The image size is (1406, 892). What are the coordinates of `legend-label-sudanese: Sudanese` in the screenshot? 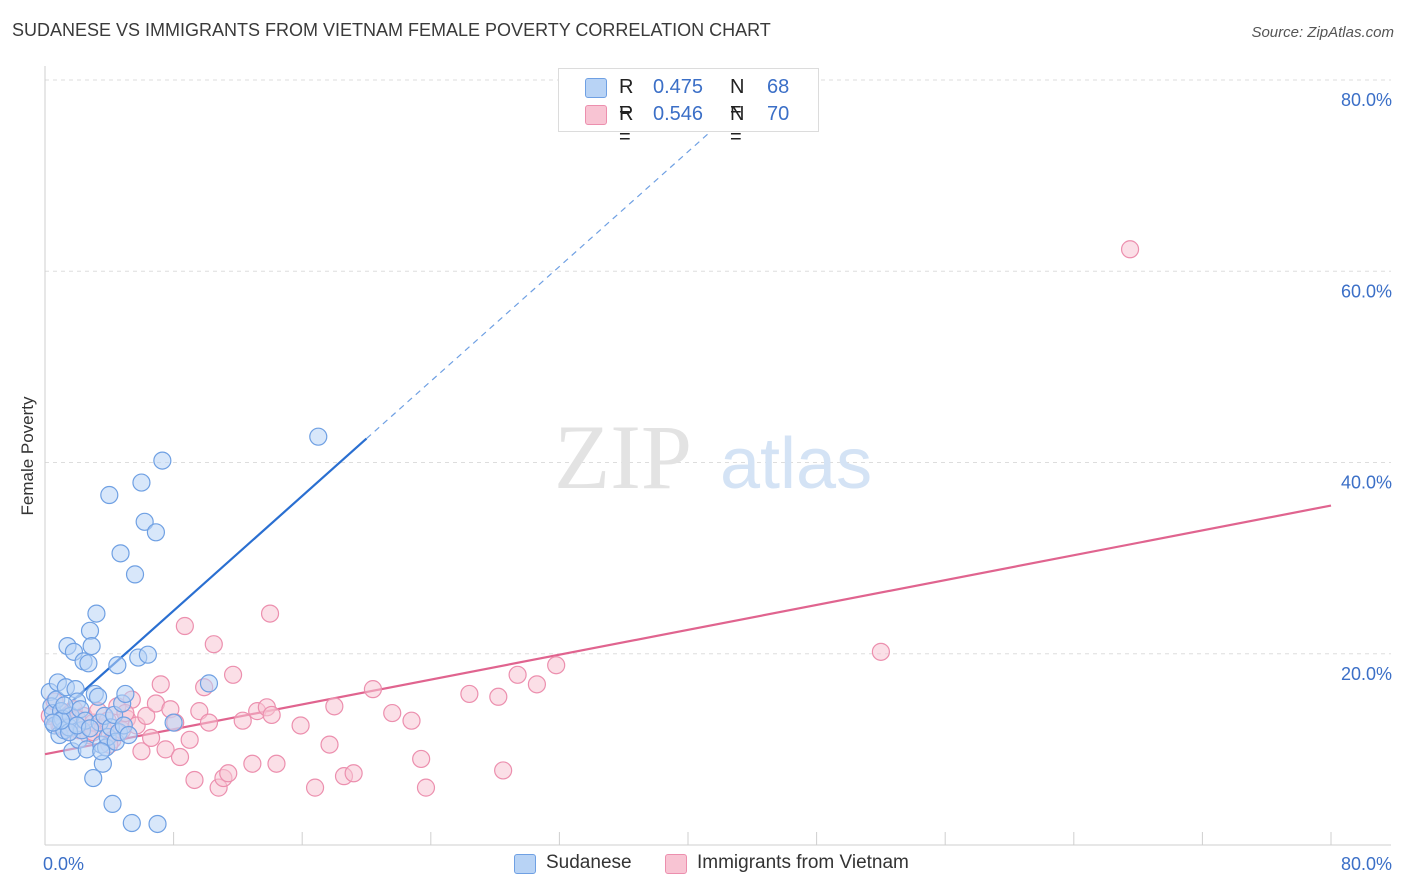 It's located at (589, 862).